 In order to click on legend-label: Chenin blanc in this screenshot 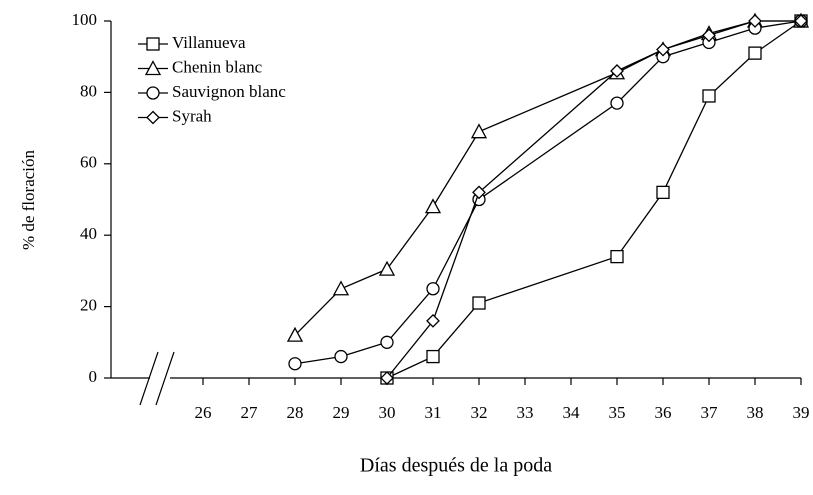, I will do `click(217, 66)`.